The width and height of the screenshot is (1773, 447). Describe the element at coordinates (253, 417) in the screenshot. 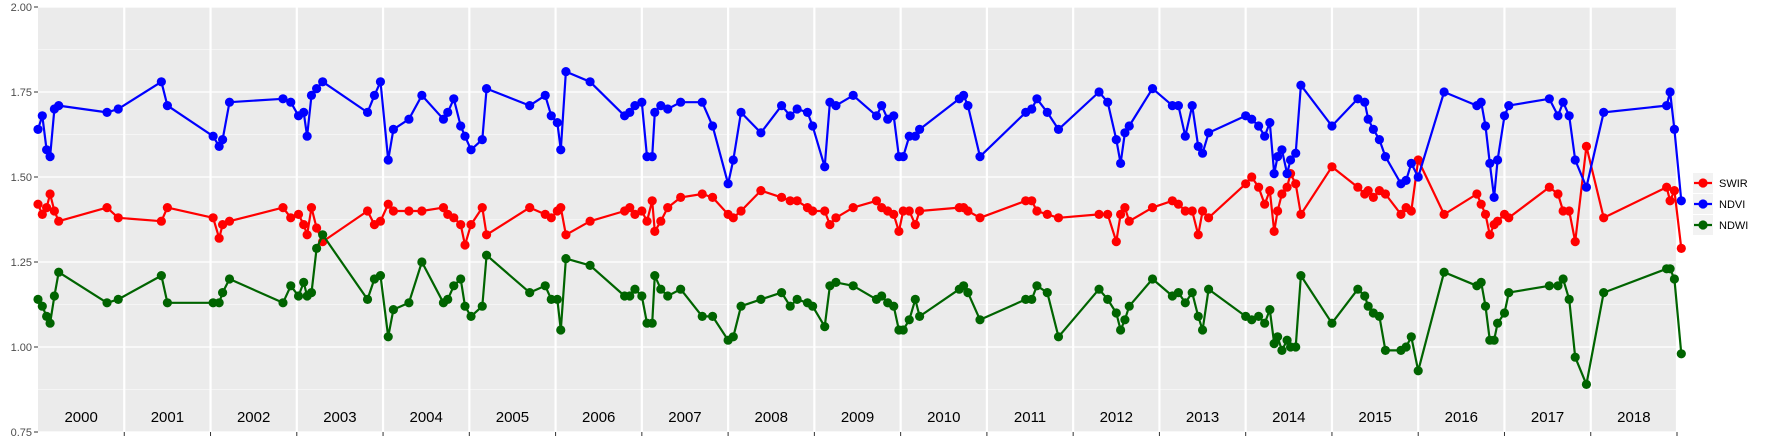

I see `year-label: 2002` at that location.